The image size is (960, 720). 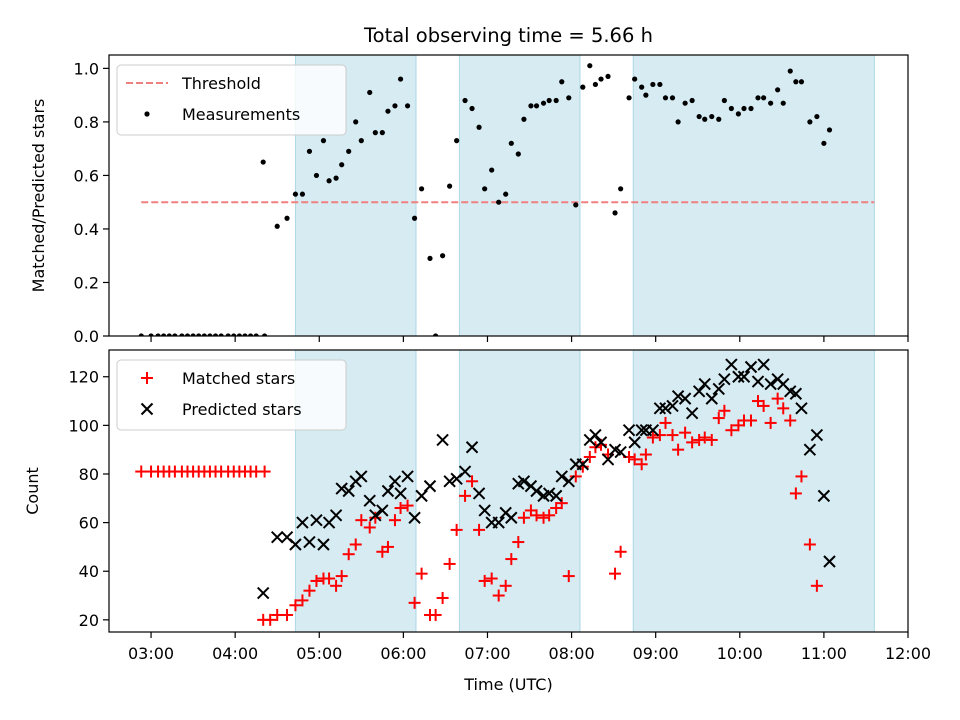 I want to click on x-tick-label: 07:00, so click(x=487, y=653).